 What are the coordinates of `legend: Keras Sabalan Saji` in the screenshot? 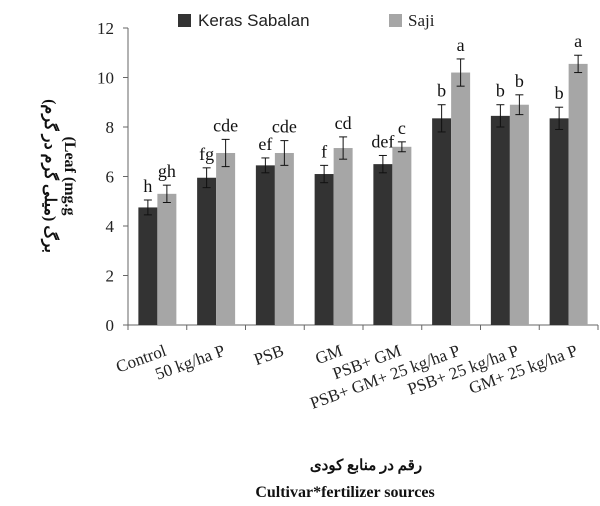 It's located at (306, 20).